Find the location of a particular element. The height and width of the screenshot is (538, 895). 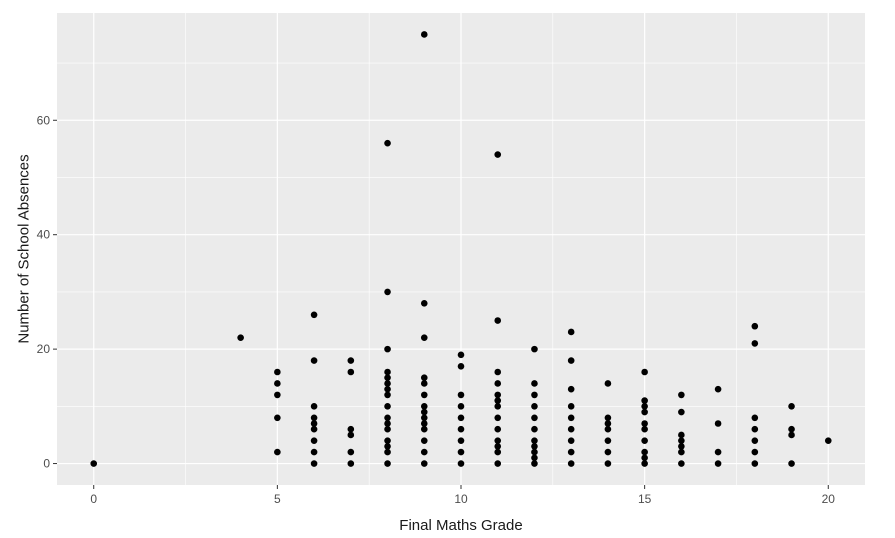

x-tick-label: 10 is located at coordinates (461, 499).